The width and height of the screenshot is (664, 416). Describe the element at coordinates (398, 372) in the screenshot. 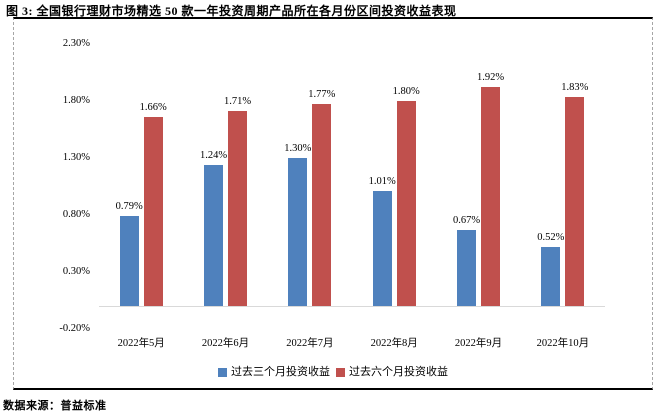

I see `legend-label: 过去六个月投资收益` at that location.